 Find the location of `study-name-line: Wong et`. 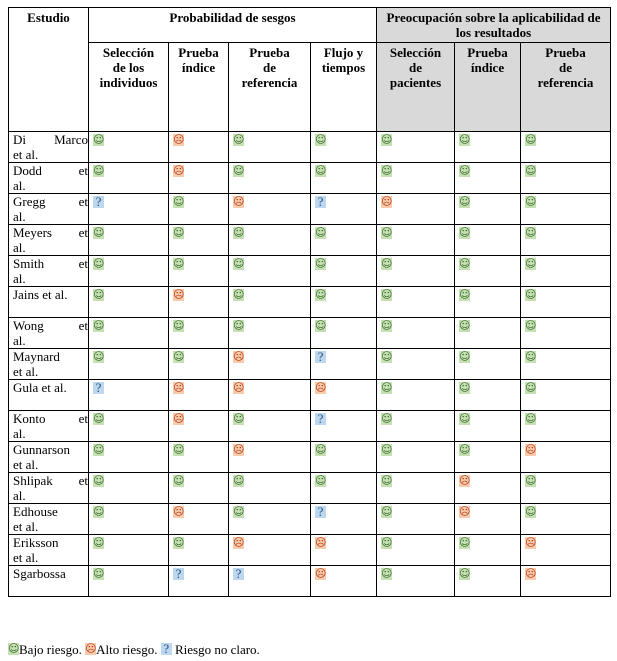

study-name-line: Wong et is located at coordinates (50, 325).